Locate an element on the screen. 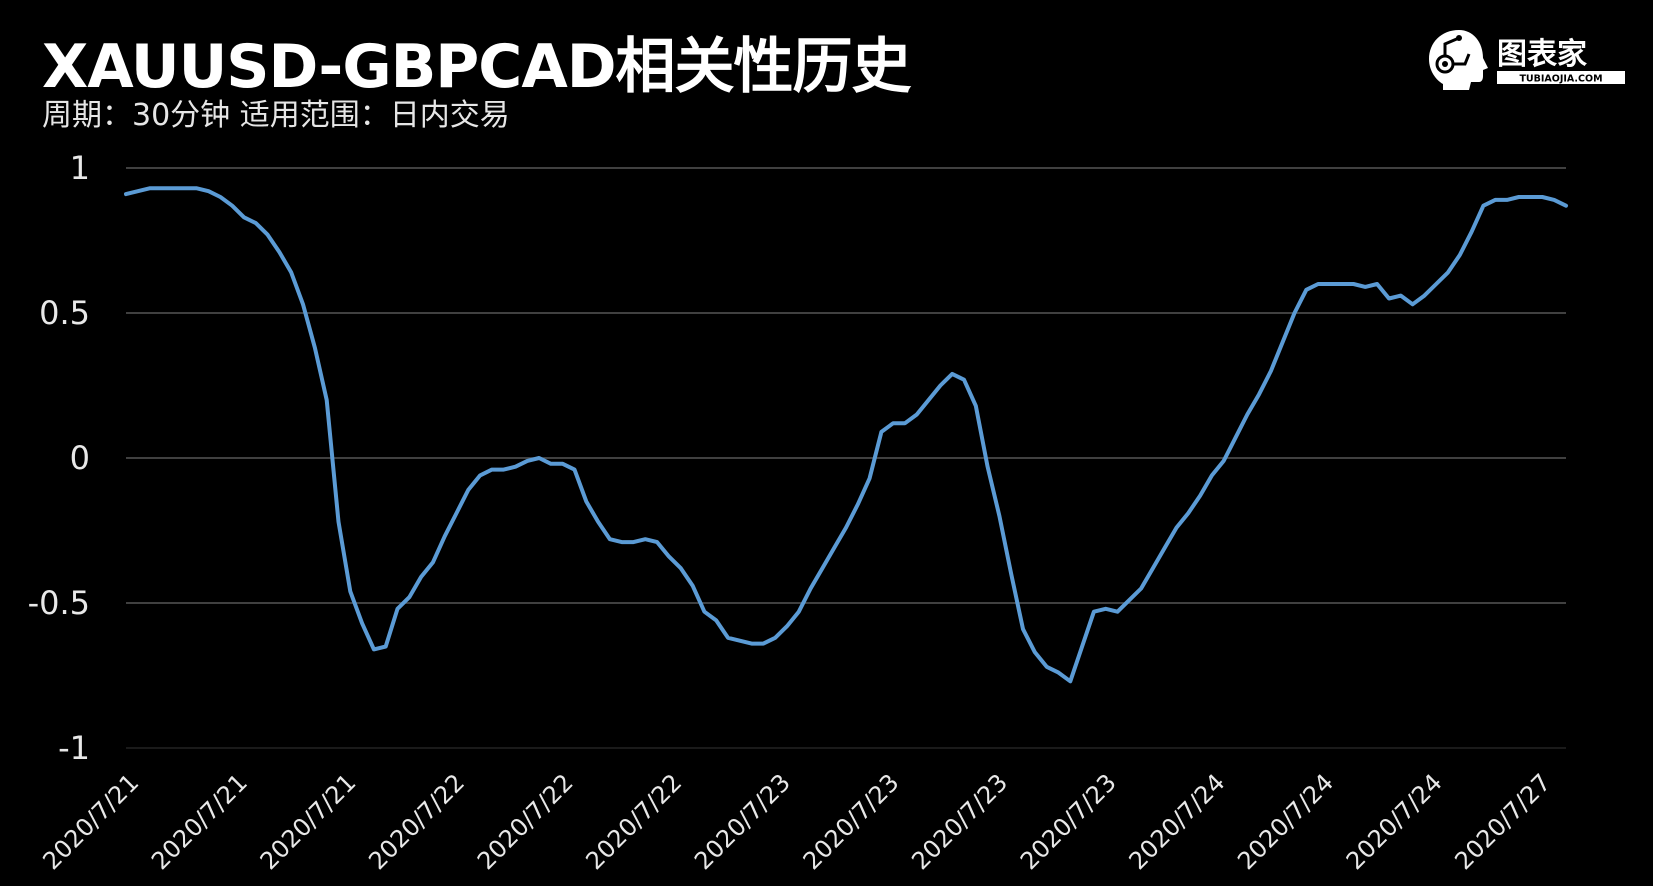 Image resolution: width=1653 pixels, height=886 pixels. y-tick-label: -0.5 is located at coordinates (59, 603).